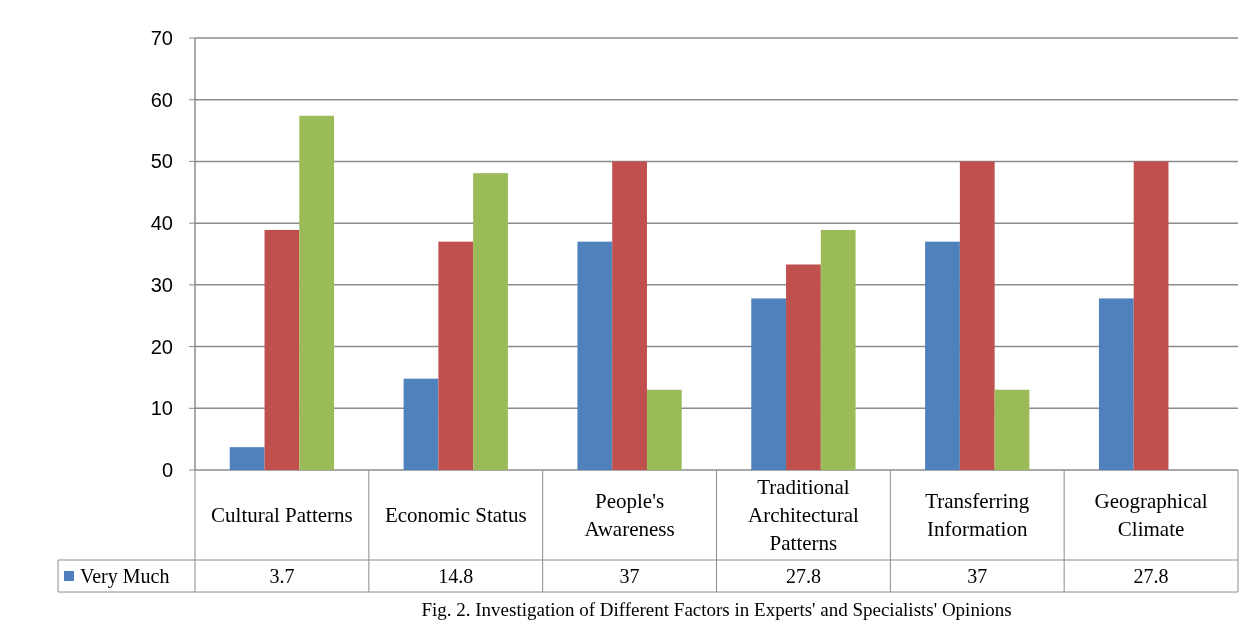 The image size is (1252, 639). What do you see at coordinates (1151, 515) in the screenshot?
I see `x-tick-label: Geographical Climate` at bounding box center [1151, 515].